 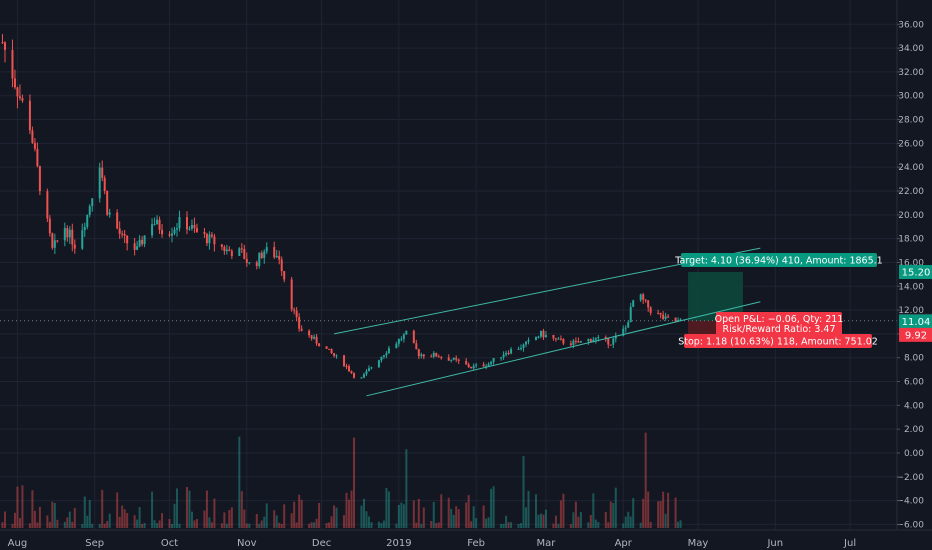 What do you see at coordinates (563, 349) in the screenshot?
I see `channel-line` at bounding box center [563, 349].